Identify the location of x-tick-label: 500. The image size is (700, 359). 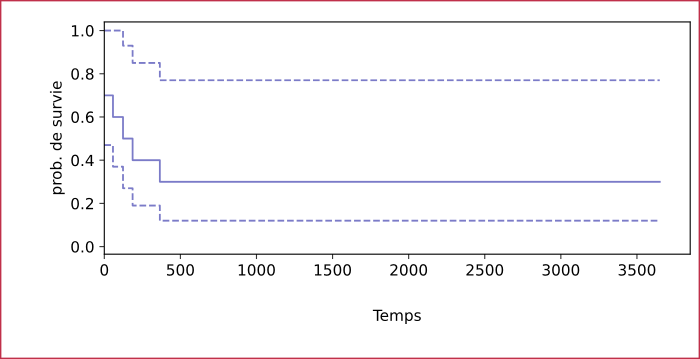
(180, 270).